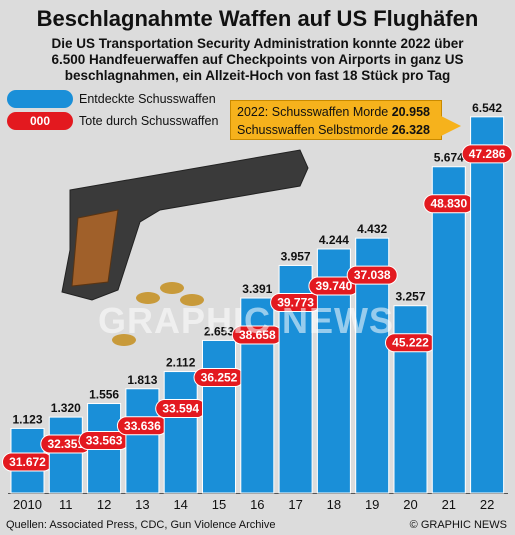 This screenshot has height=535, width=515. What do you see at coordinates (257, 289) in the screenshot?
I see `firearms-value-label: 3.391` at bounding box center [257, 289].